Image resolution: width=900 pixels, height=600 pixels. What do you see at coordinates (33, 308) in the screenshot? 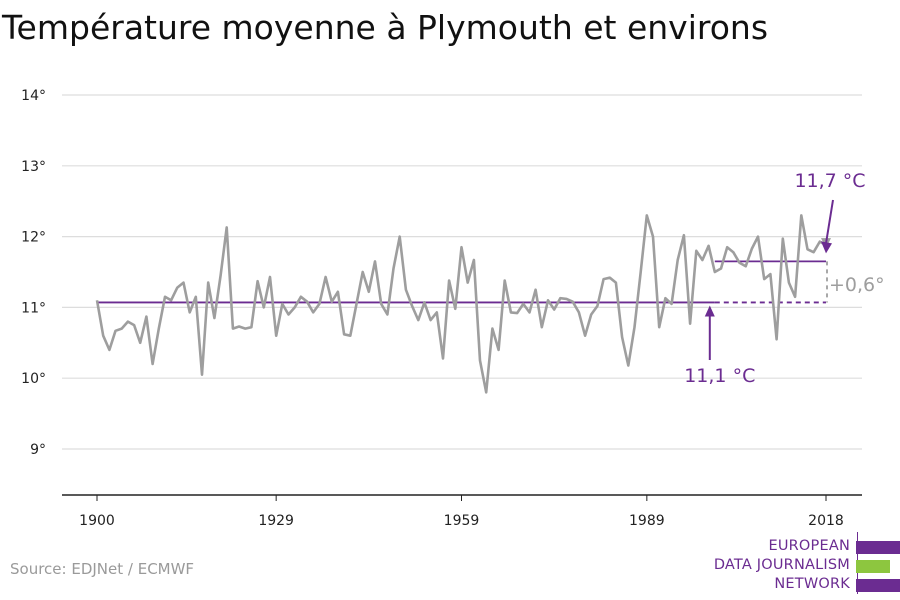
I see `y-tick-label-11: 11°` at bounding box center [33, 308].